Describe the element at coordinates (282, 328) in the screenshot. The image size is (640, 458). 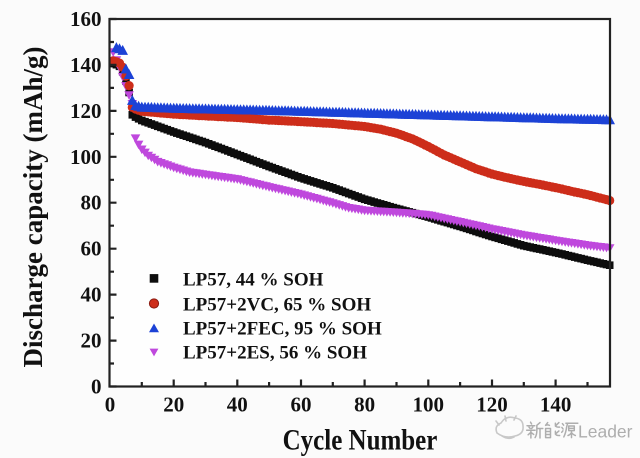
I see `svg-text: LP57+2FEC, 95 % SOH` at that location.